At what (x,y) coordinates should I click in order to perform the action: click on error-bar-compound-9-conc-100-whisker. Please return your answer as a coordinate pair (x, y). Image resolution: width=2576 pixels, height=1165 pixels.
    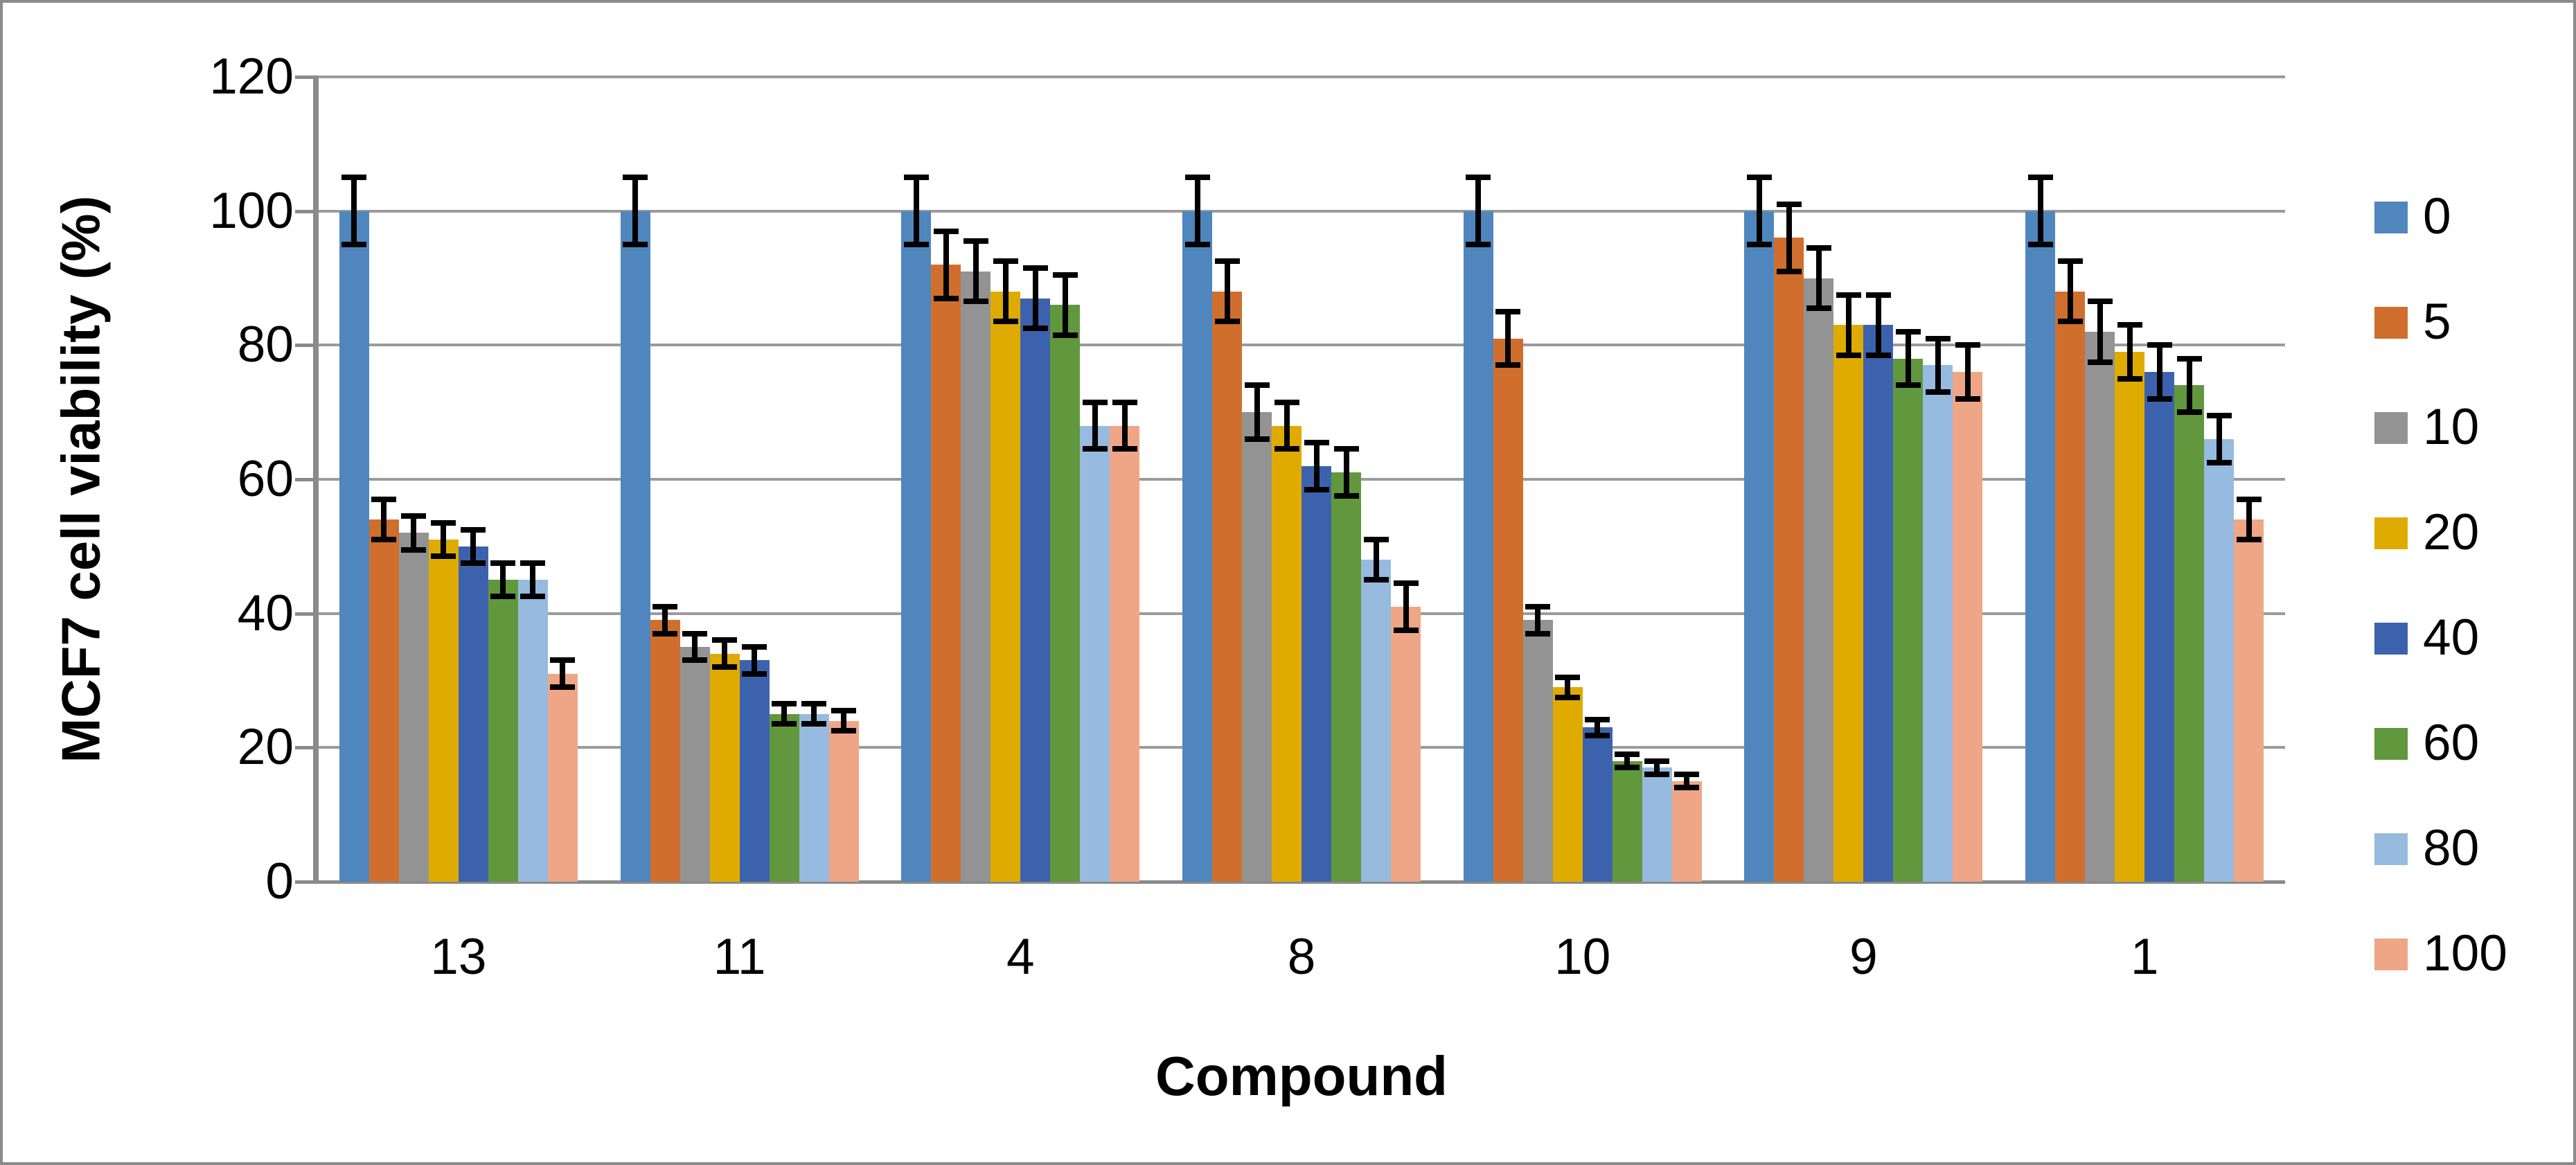
    Looking at the image, I should click on (1967, 372).